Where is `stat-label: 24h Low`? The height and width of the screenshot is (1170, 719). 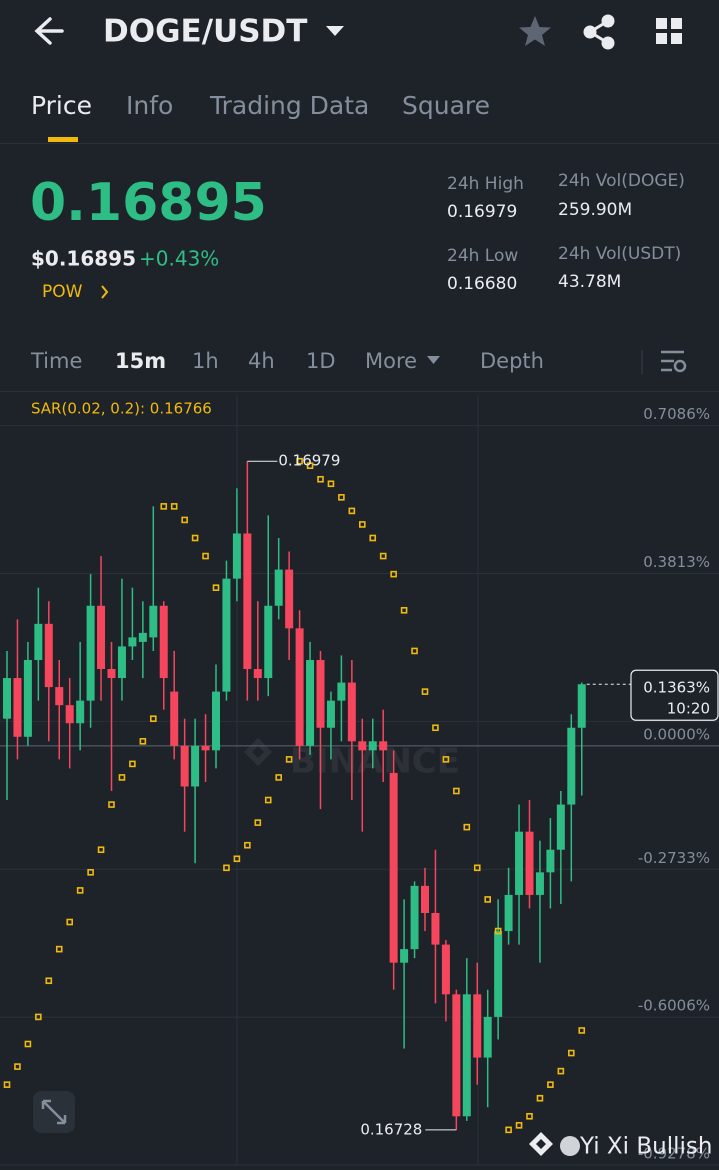 stat-label: 24h Low is located at coordinates (482, 256).